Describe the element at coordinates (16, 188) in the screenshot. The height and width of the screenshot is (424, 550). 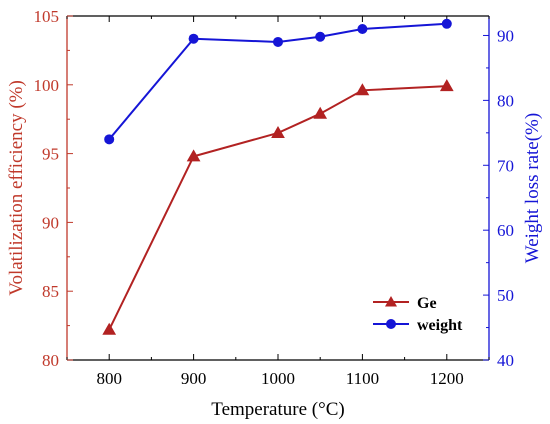
I see `left-y-axis-title: Volatilization efficiency (%)` at that location.